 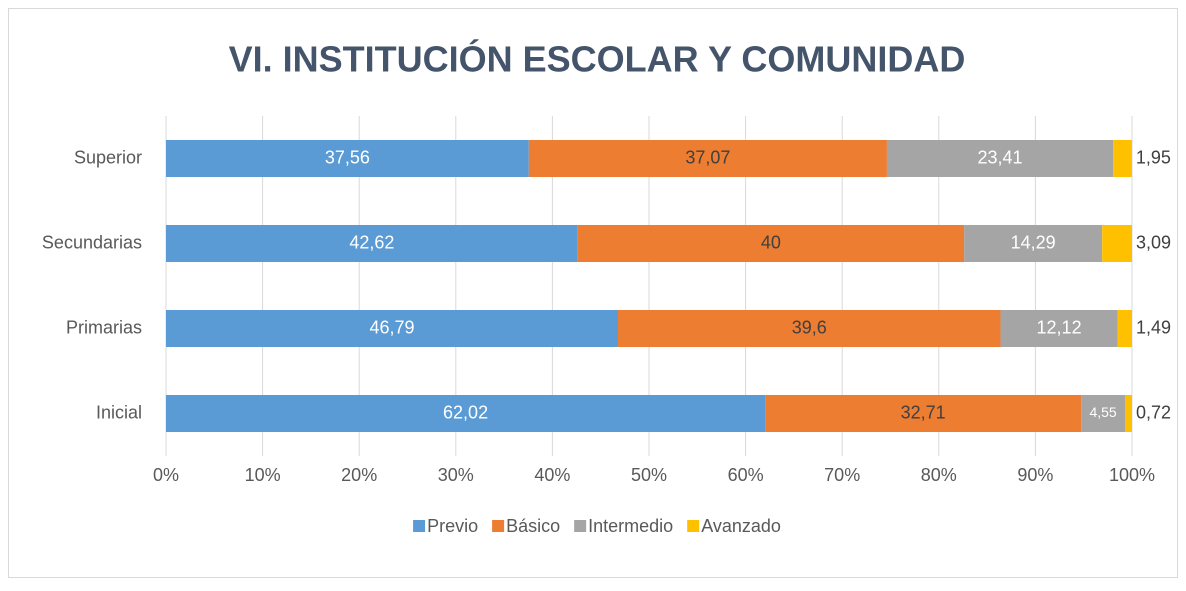 What do you see at coordinates (1035, 475) in the screenshot?
I see `x-tick-label: 90%` at bounding box center [1035, 475].